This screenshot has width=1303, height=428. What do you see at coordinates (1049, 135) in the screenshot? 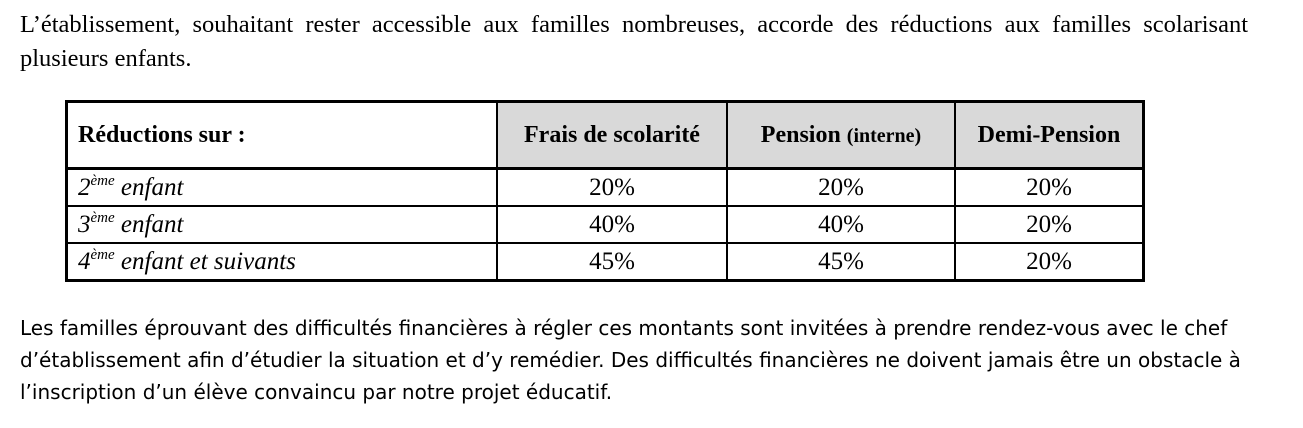
I see `header-demi-pension: Demi-Pension` at bounding box center [1049, 135].